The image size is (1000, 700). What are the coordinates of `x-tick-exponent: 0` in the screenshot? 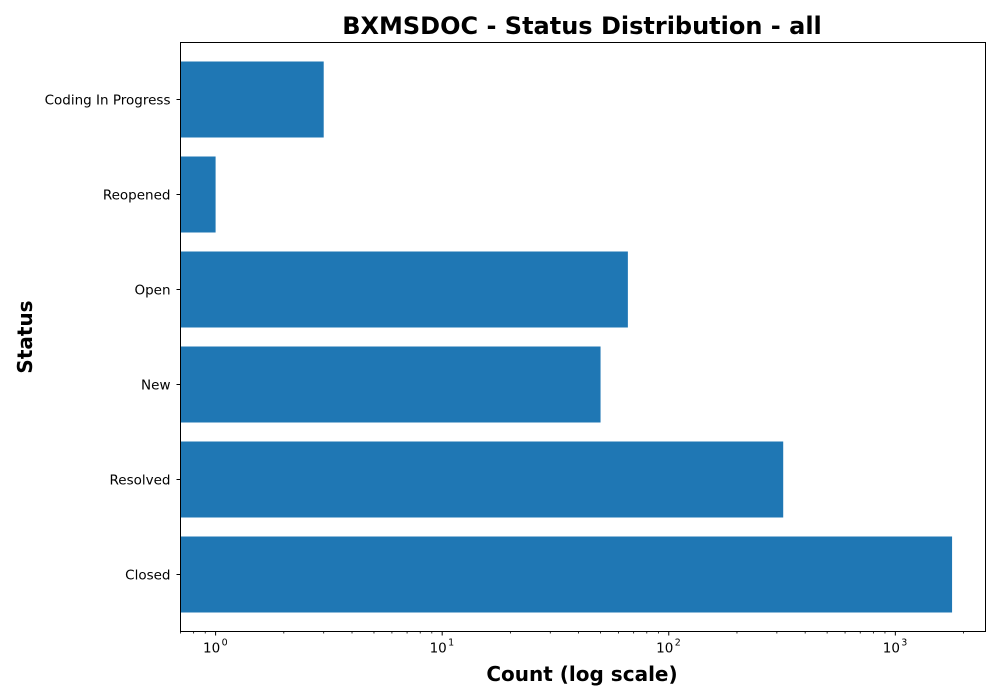 It's located at (225, 643).